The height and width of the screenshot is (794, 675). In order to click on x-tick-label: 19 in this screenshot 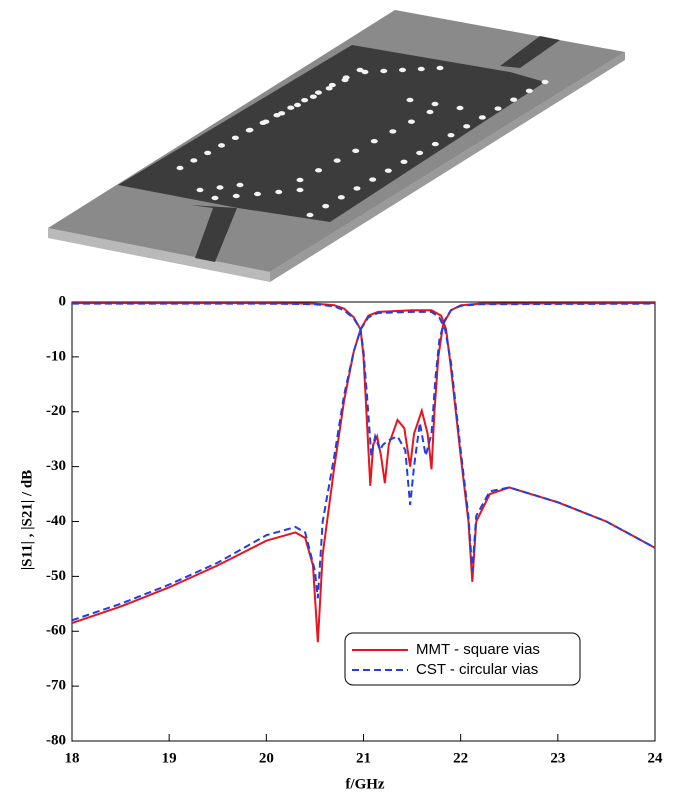, I will do `click(169, 758)`.